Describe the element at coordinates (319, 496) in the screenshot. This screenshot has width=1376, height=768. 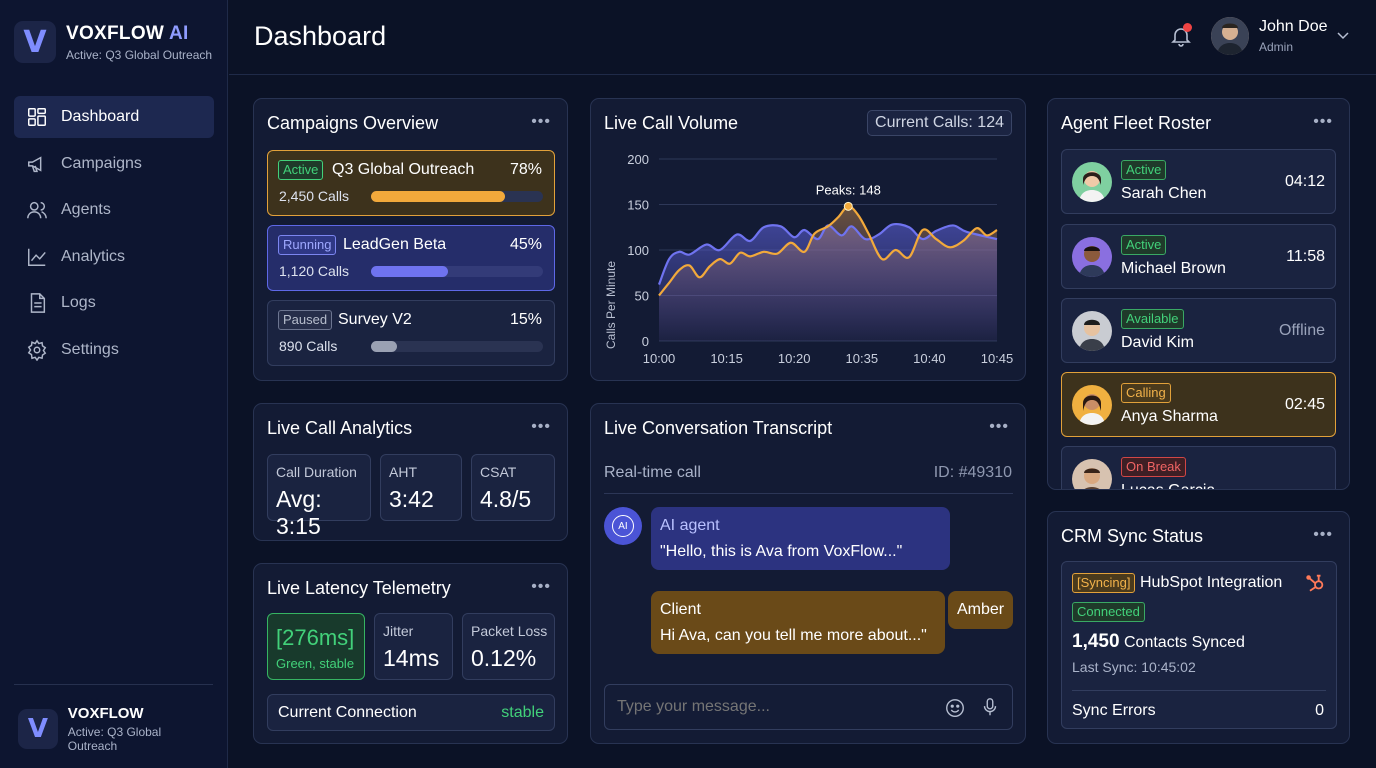
I see `metric-call-duration: Call Duration Avg: 3:15` at that location.